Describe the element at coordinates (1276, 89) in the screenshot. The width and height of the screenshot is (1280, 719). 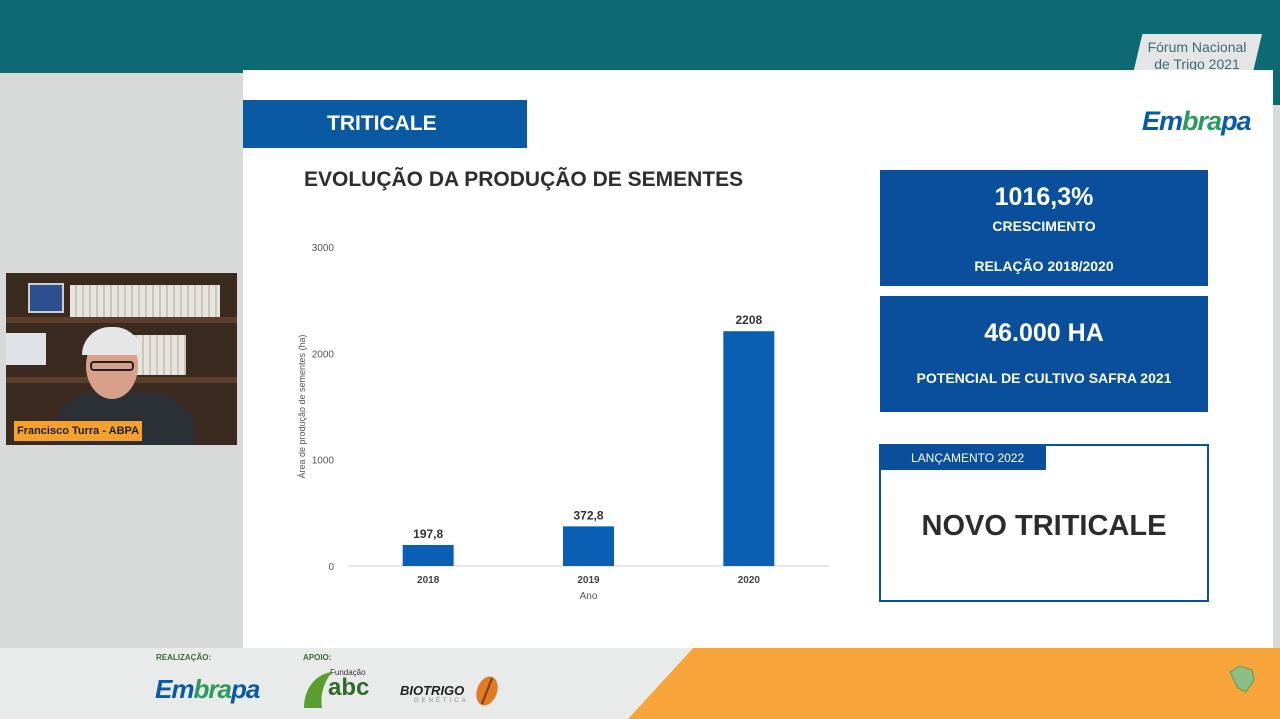
I see `right-strip` at that location.